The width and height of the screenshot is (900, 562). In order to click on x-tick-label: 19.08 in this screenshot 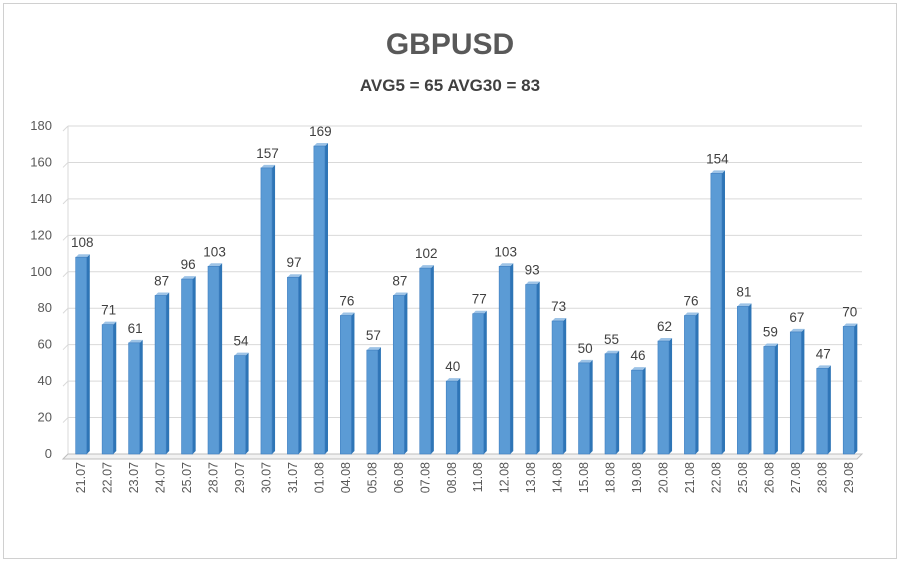, I will do `click(637, 477)`.